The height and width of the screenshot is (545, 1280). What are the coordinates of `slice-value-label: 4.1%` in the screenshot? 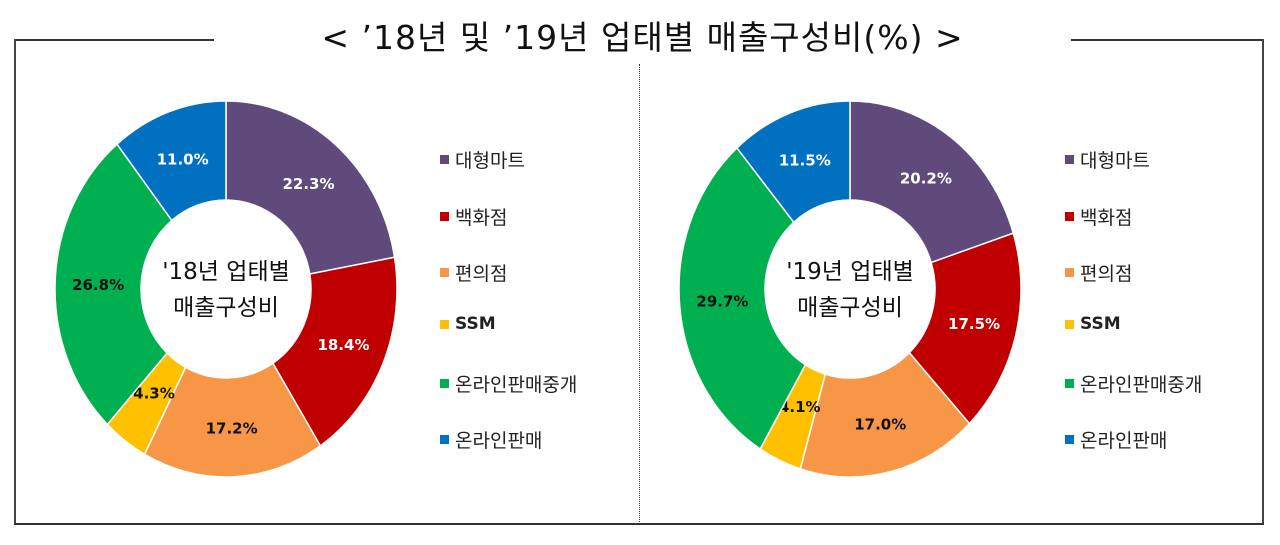 It's located at (800, 407).